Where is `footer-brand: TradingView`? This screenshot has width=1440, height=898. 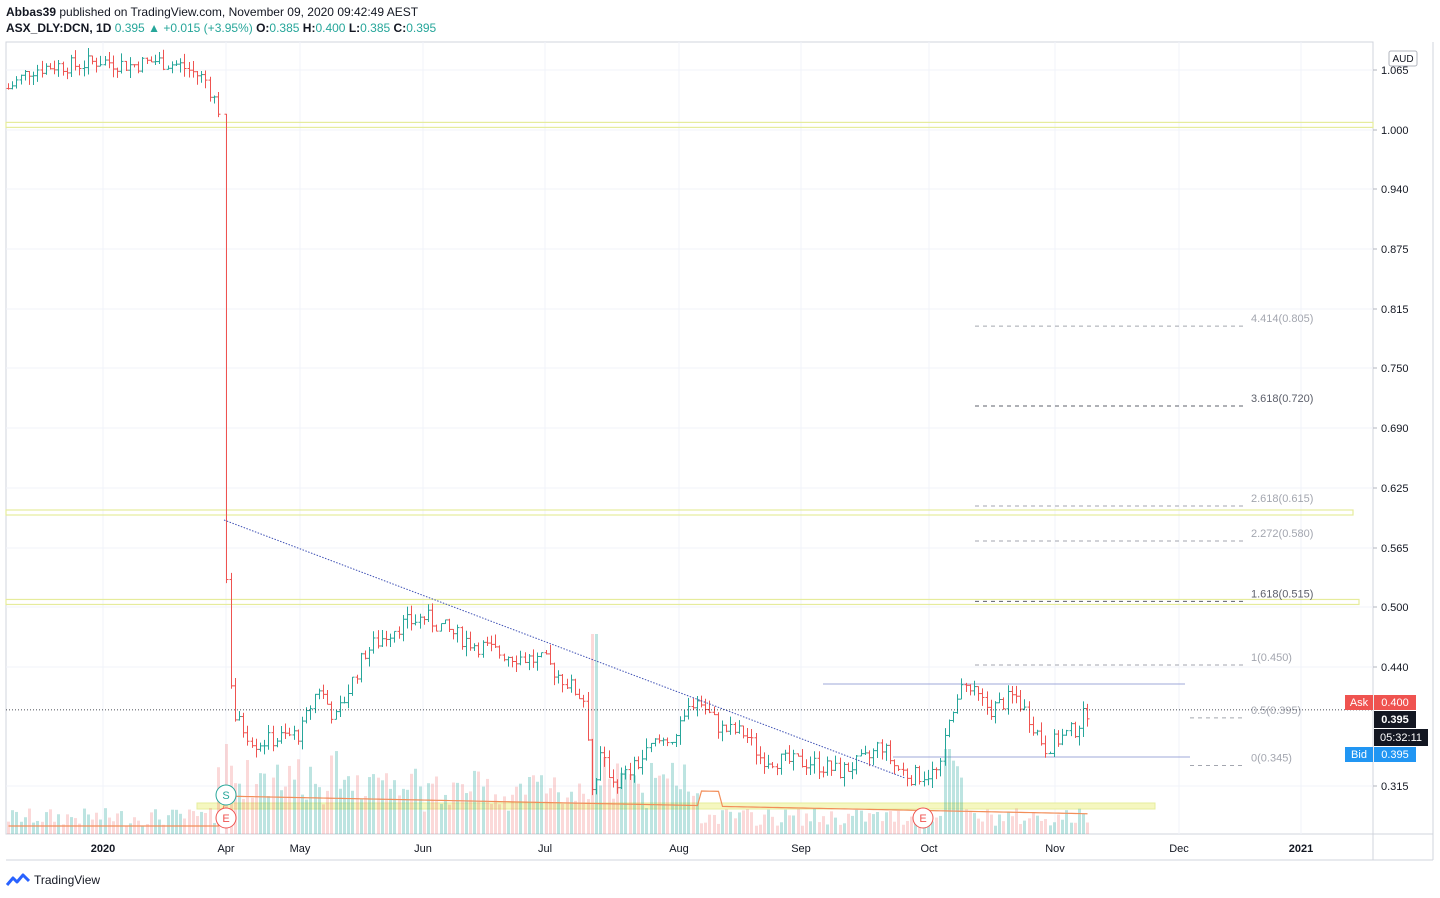
footer-brand: TradingView is located at coordinates (53, 880).